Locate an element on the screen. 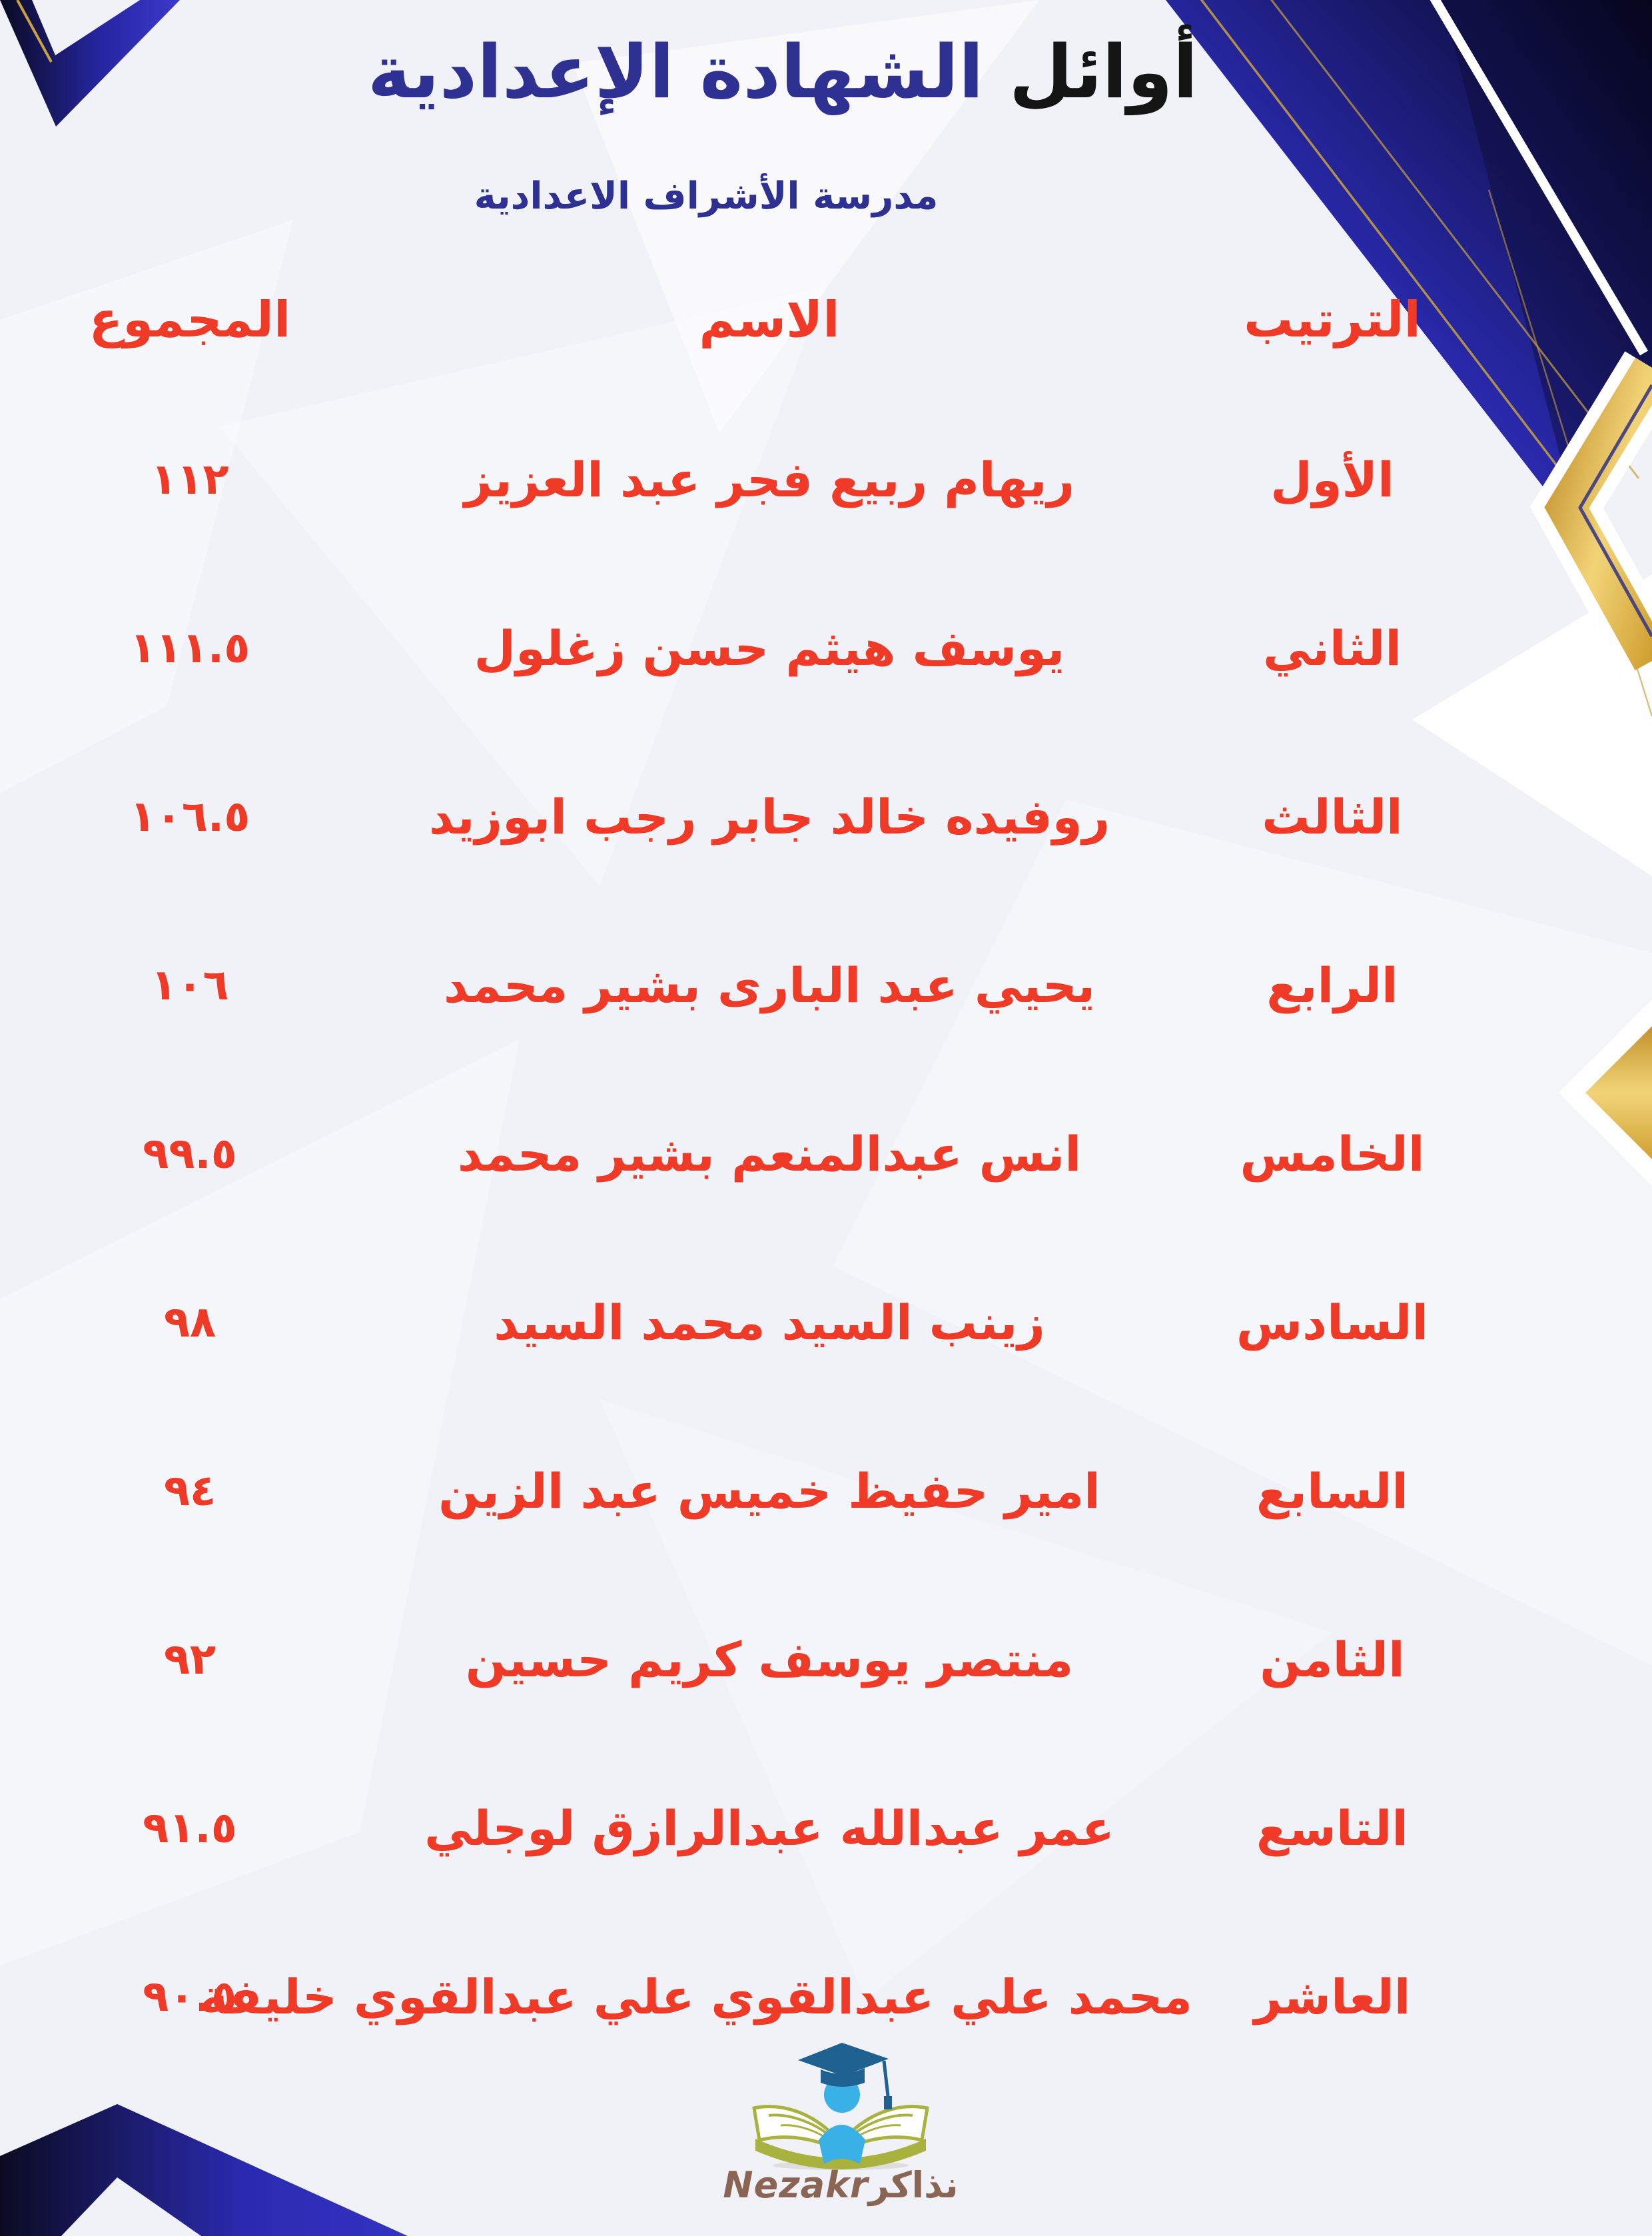 The image size is (1652, 2236). nezakr-logo is located at coordinates (840, 2106).